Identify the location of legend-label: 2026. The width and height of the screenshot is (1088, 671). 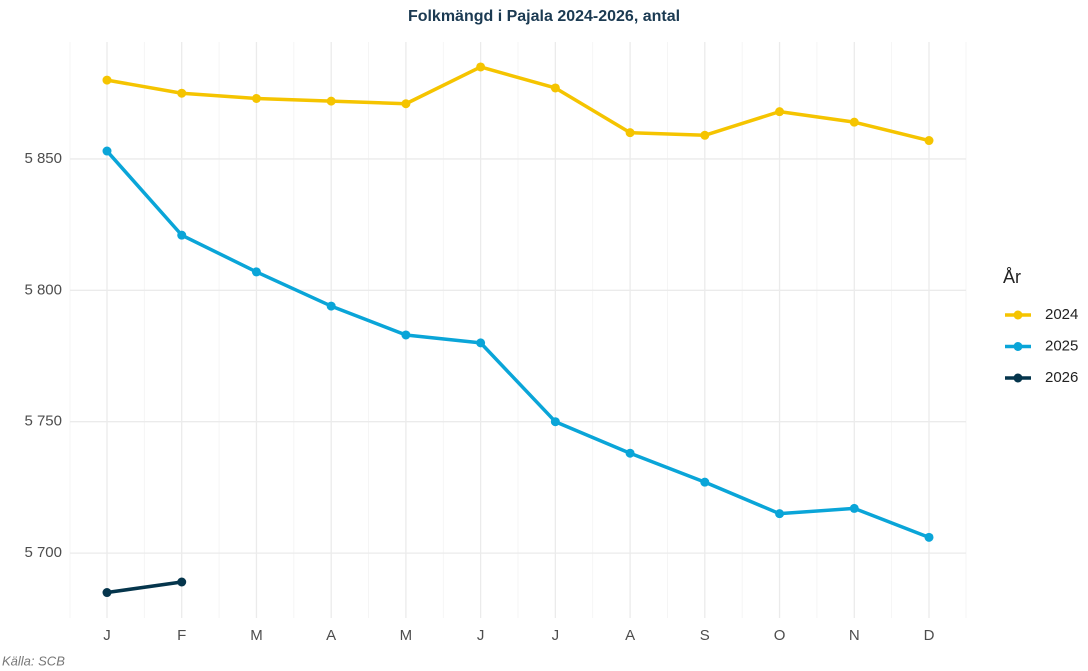
(1061, 377).